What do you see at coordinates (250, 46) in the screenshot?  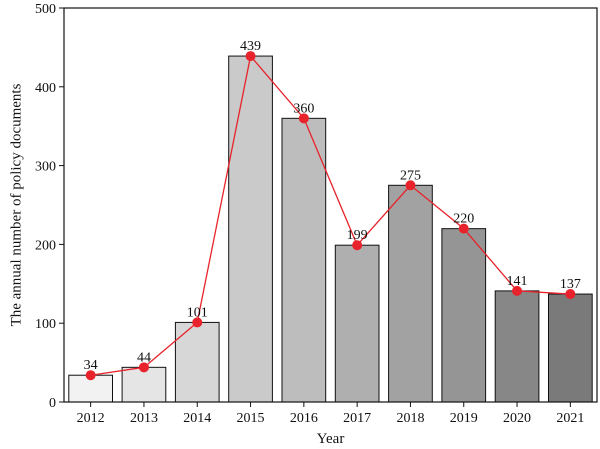 I see `data-label-2015: 439` at bounding box center [250, 46].